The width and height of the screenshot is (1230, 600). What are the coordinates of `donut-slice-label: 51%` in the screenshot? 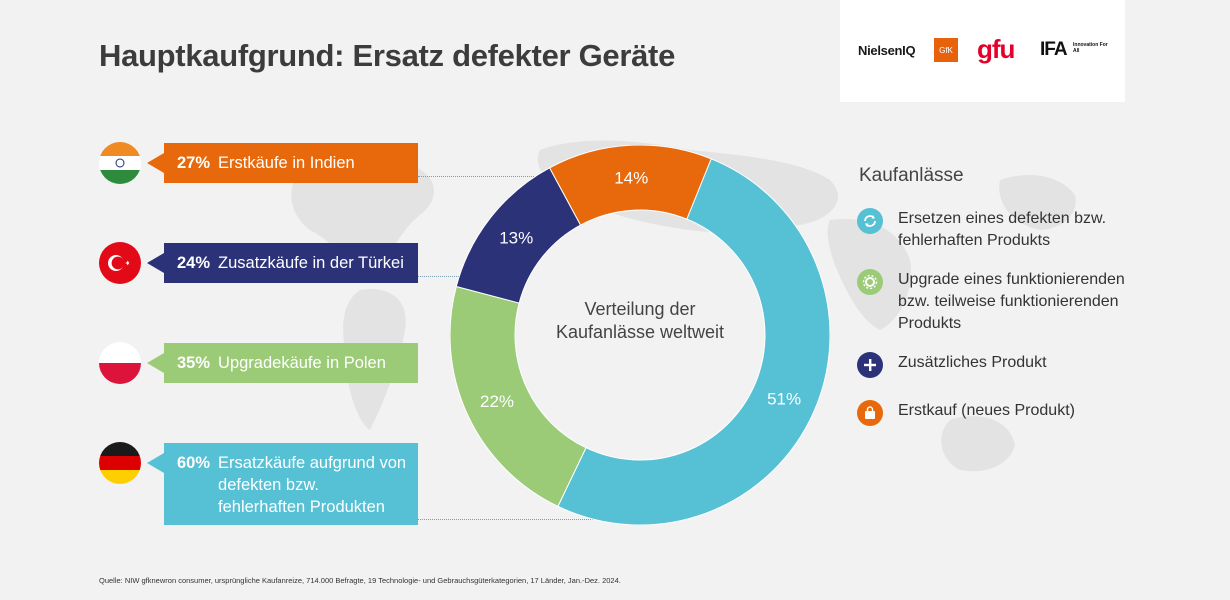 It's located at (784, 399).